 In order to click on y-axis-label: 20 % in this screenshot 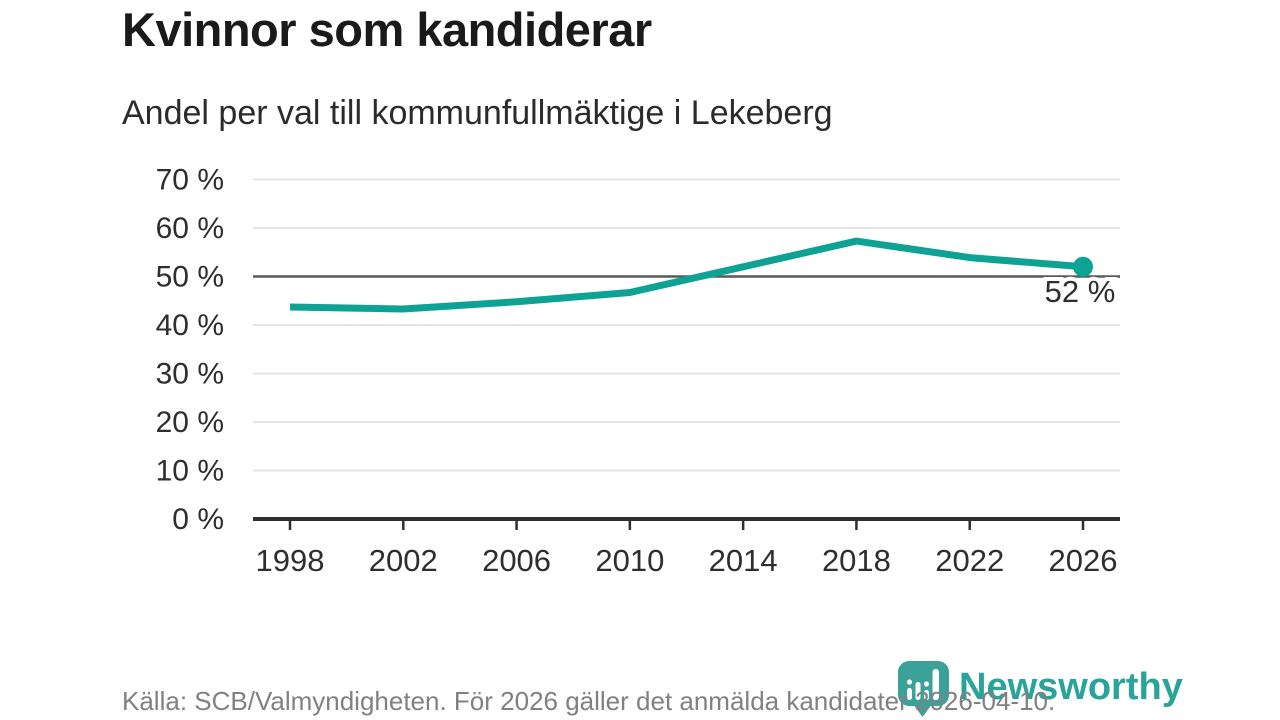, I will do `click(190, 422)`.